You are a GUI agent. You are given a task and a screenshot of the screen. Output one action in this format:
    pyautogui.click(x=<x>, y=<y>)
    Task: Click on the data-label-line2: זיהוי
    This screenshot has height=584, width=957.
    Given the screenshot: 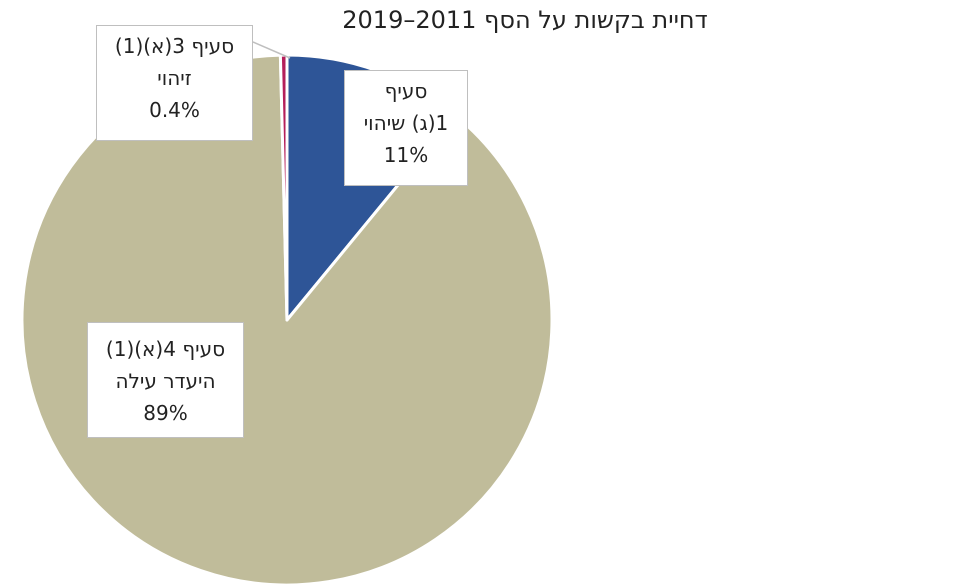 What is the action you would take?
    pyautogui.click(x=174, y=78)
    